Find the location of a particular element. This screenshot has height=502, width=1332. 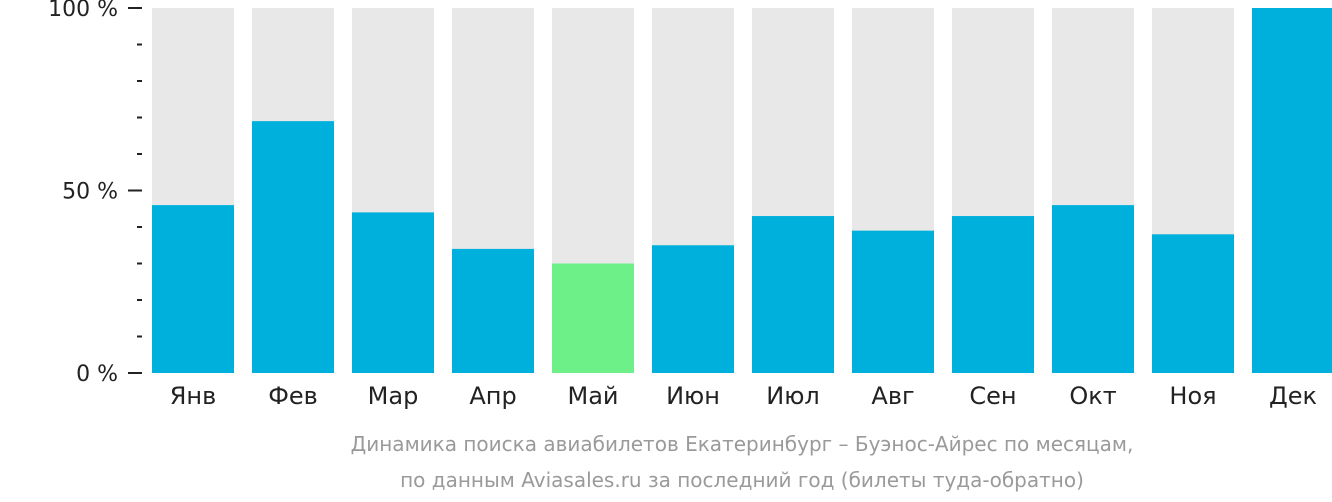

y-tick-label: 50 % is located at coordinates (90, 192).